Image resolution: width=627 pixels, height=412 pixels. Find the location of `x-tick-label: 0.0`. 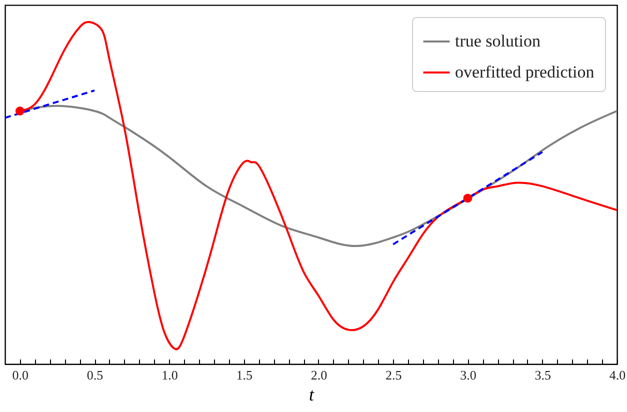

x-tick-label: 0.0 is located at coordinates (20, 375).